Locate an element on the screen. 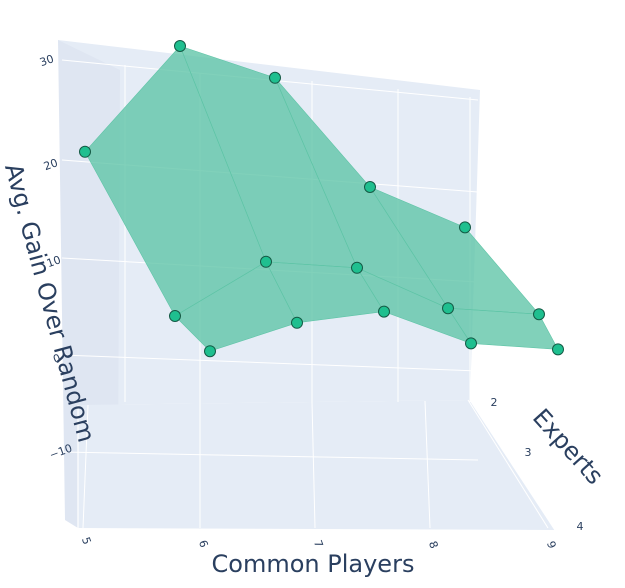 Image resolution: width=625 pixels, height=588 pixels. x-tick-label: 6 is located at coordinates (203, 543).